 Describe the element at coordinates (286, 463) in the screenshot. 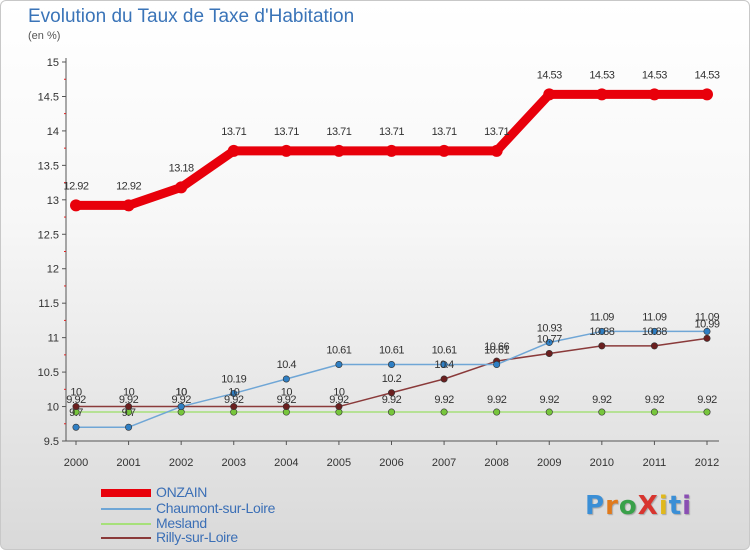

I see `x-tick-label: 2004` at that location.